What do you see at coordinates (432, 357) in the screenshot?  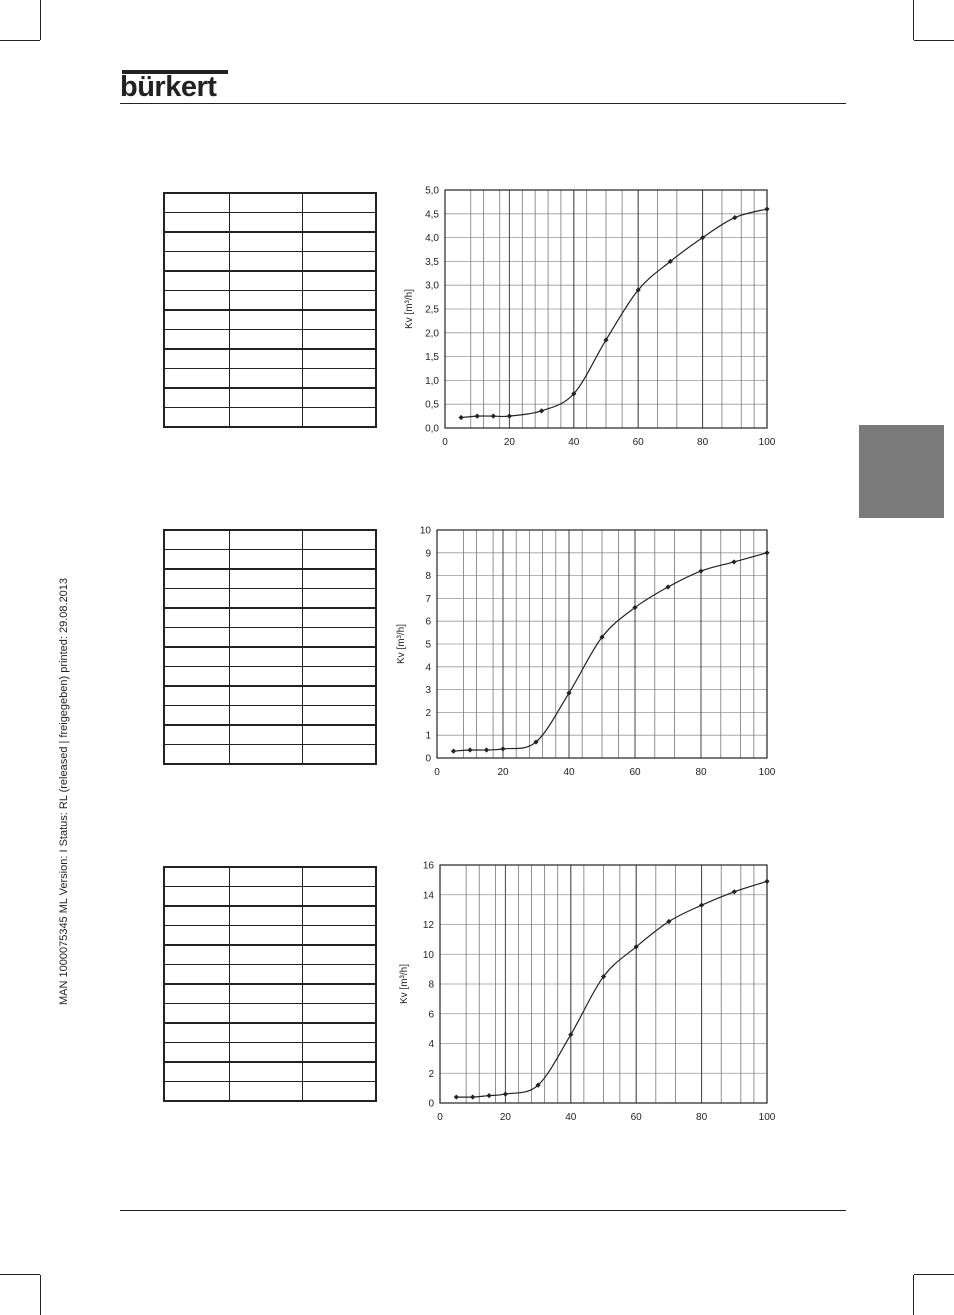 I see `y-tick-label: 1,5` at bounding box center [432, 357].